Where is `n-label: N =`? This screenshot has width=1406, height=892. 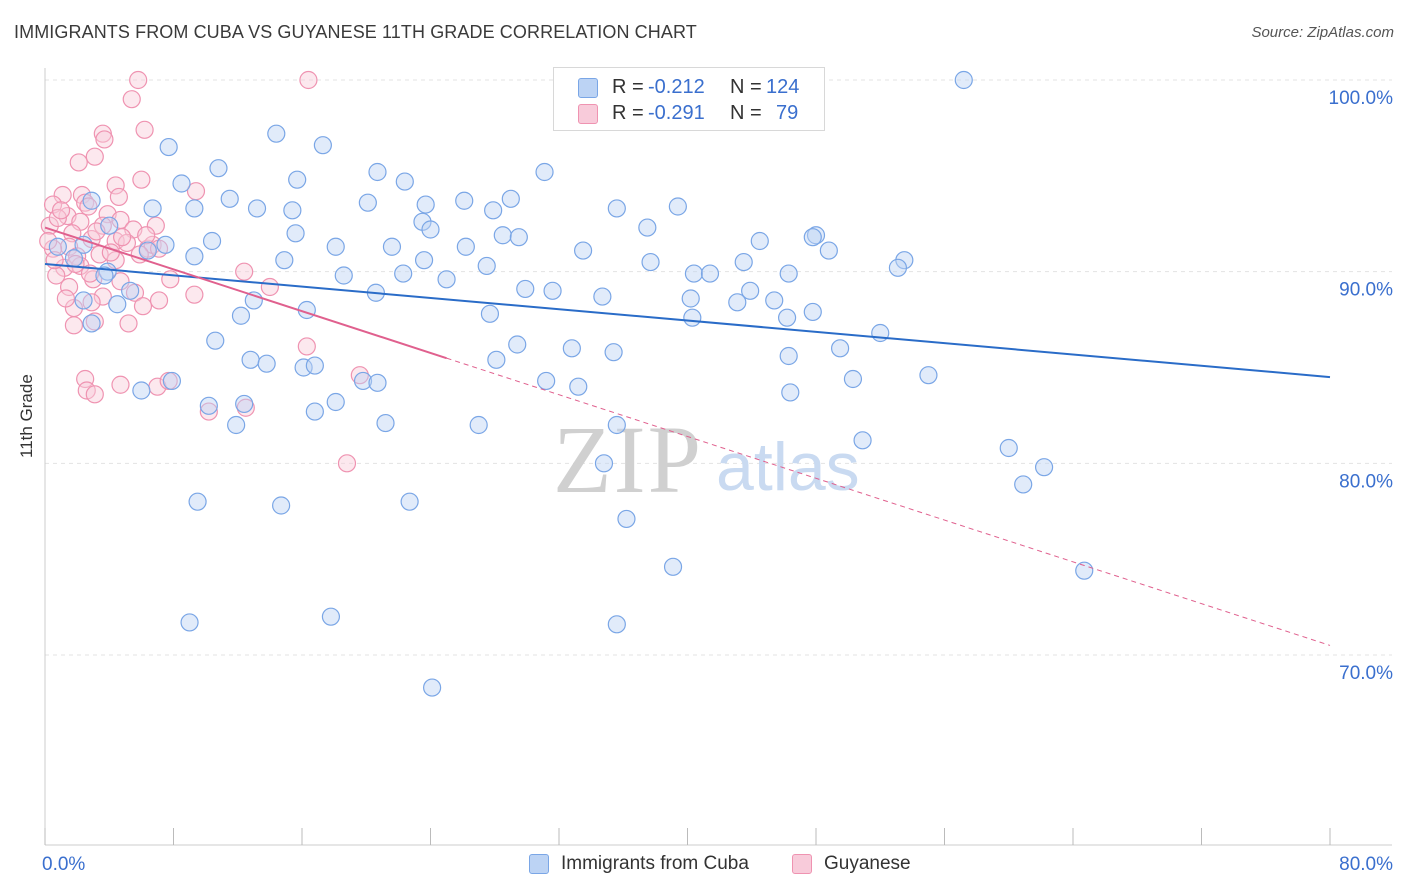 n-label: N = is located at coordinates (746, 113).